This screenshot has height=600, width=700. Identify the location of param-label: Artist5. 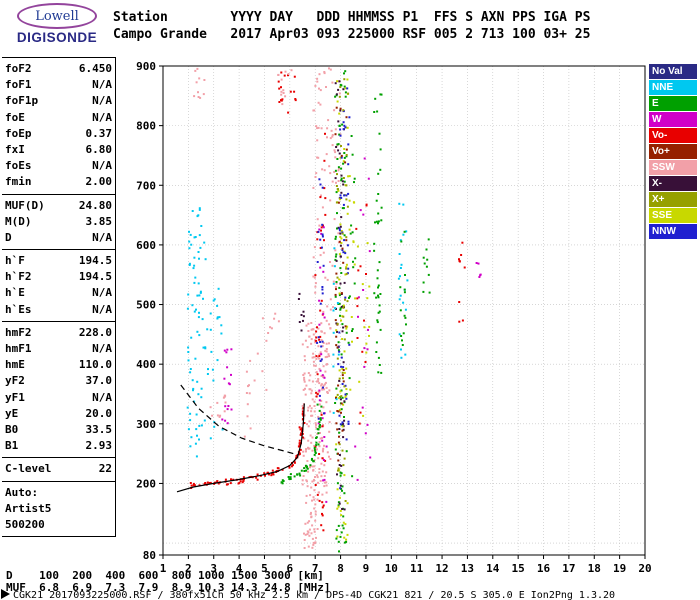
(28, 508).